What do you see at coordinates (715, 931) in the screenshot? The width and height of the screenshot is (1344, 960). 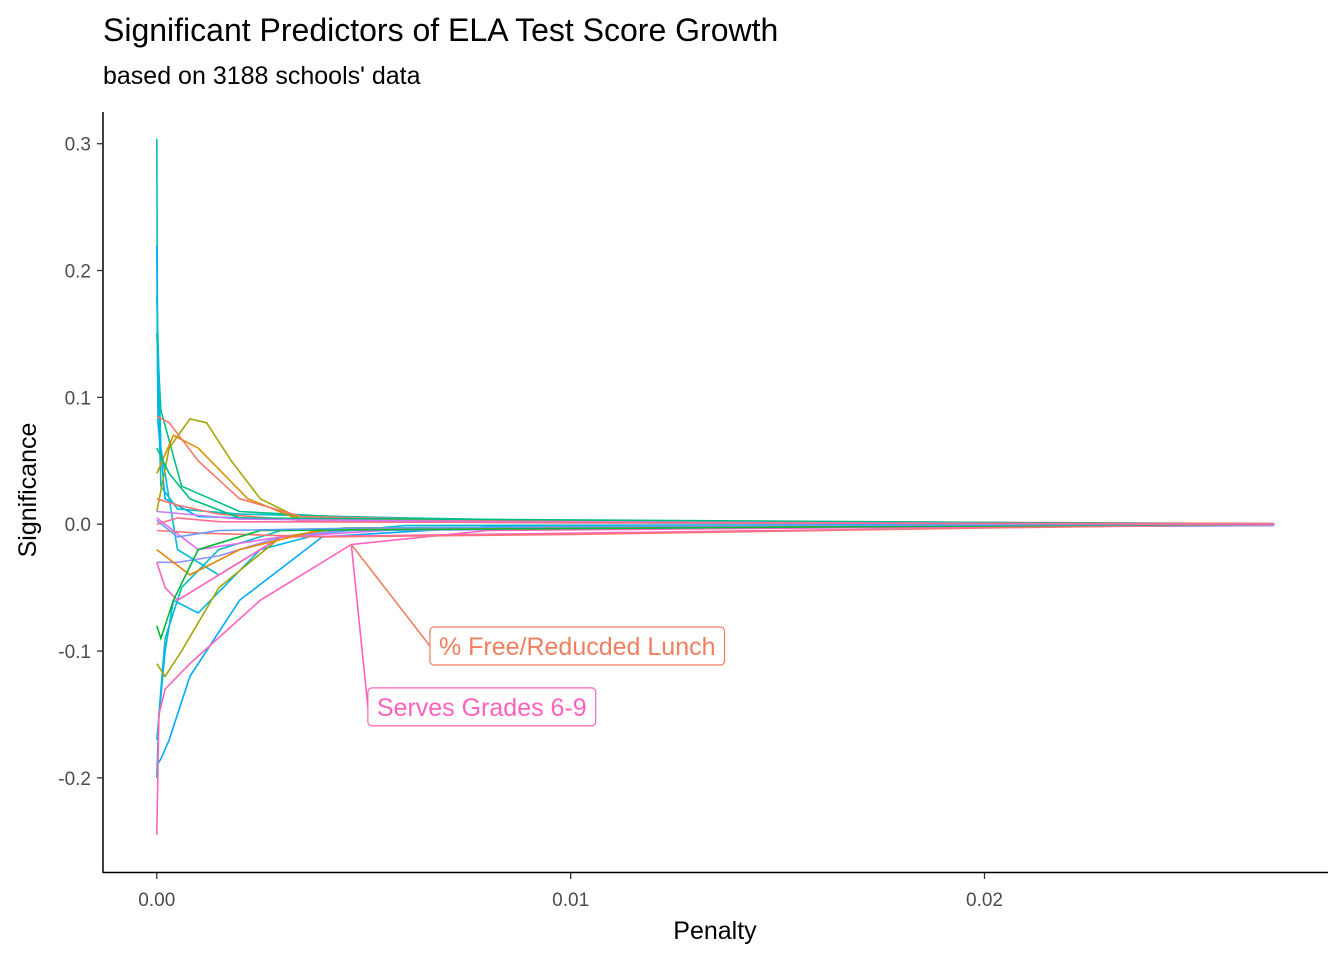 I see `x-axis-title: Penalty` at bounding box center [715, 931].